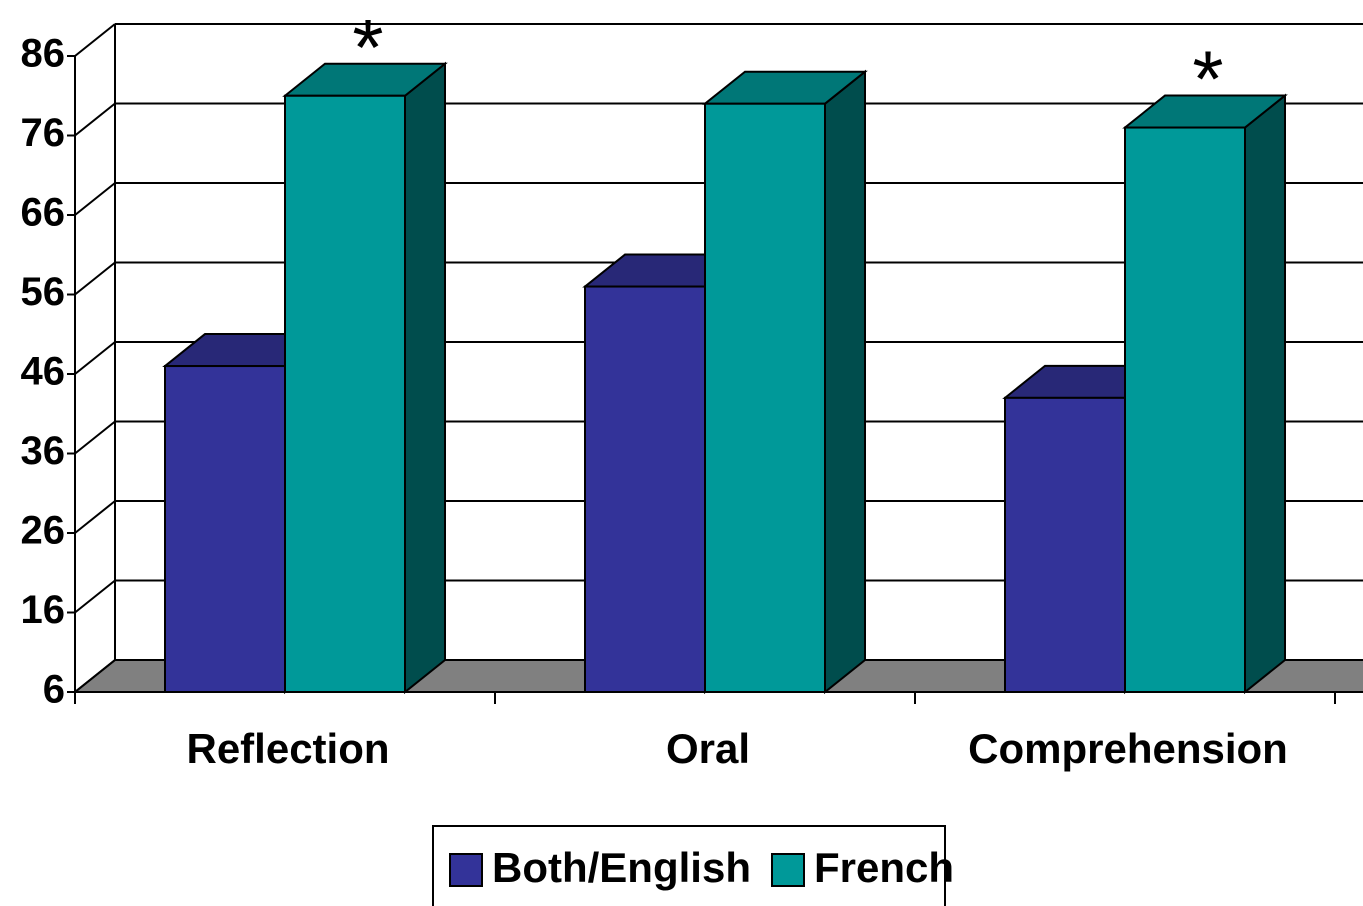 The height and width of the screenshot is (906, 1363). What do you see at coordinates (43, 133) in the screenshot?
I see `y-tick-label: 76` at bounding box center [43, 133].